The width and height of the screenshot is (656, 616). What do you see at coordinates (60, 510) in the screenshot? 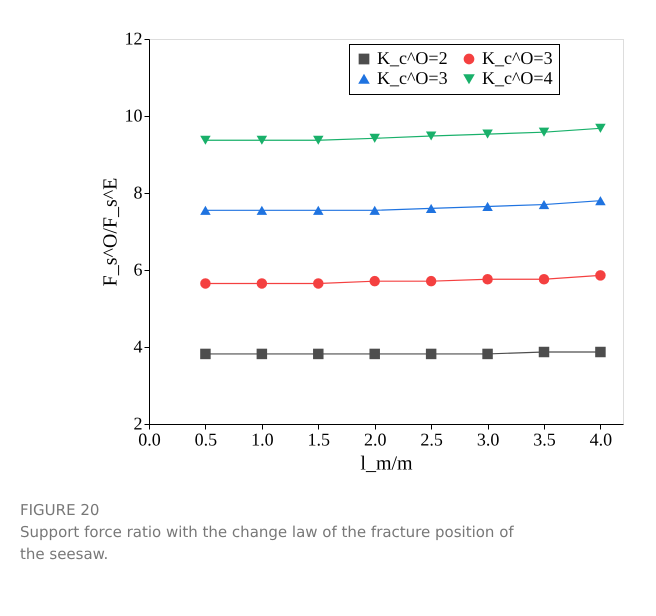
I see `caption: FIGURE 20` at bounding box center [60, 510].